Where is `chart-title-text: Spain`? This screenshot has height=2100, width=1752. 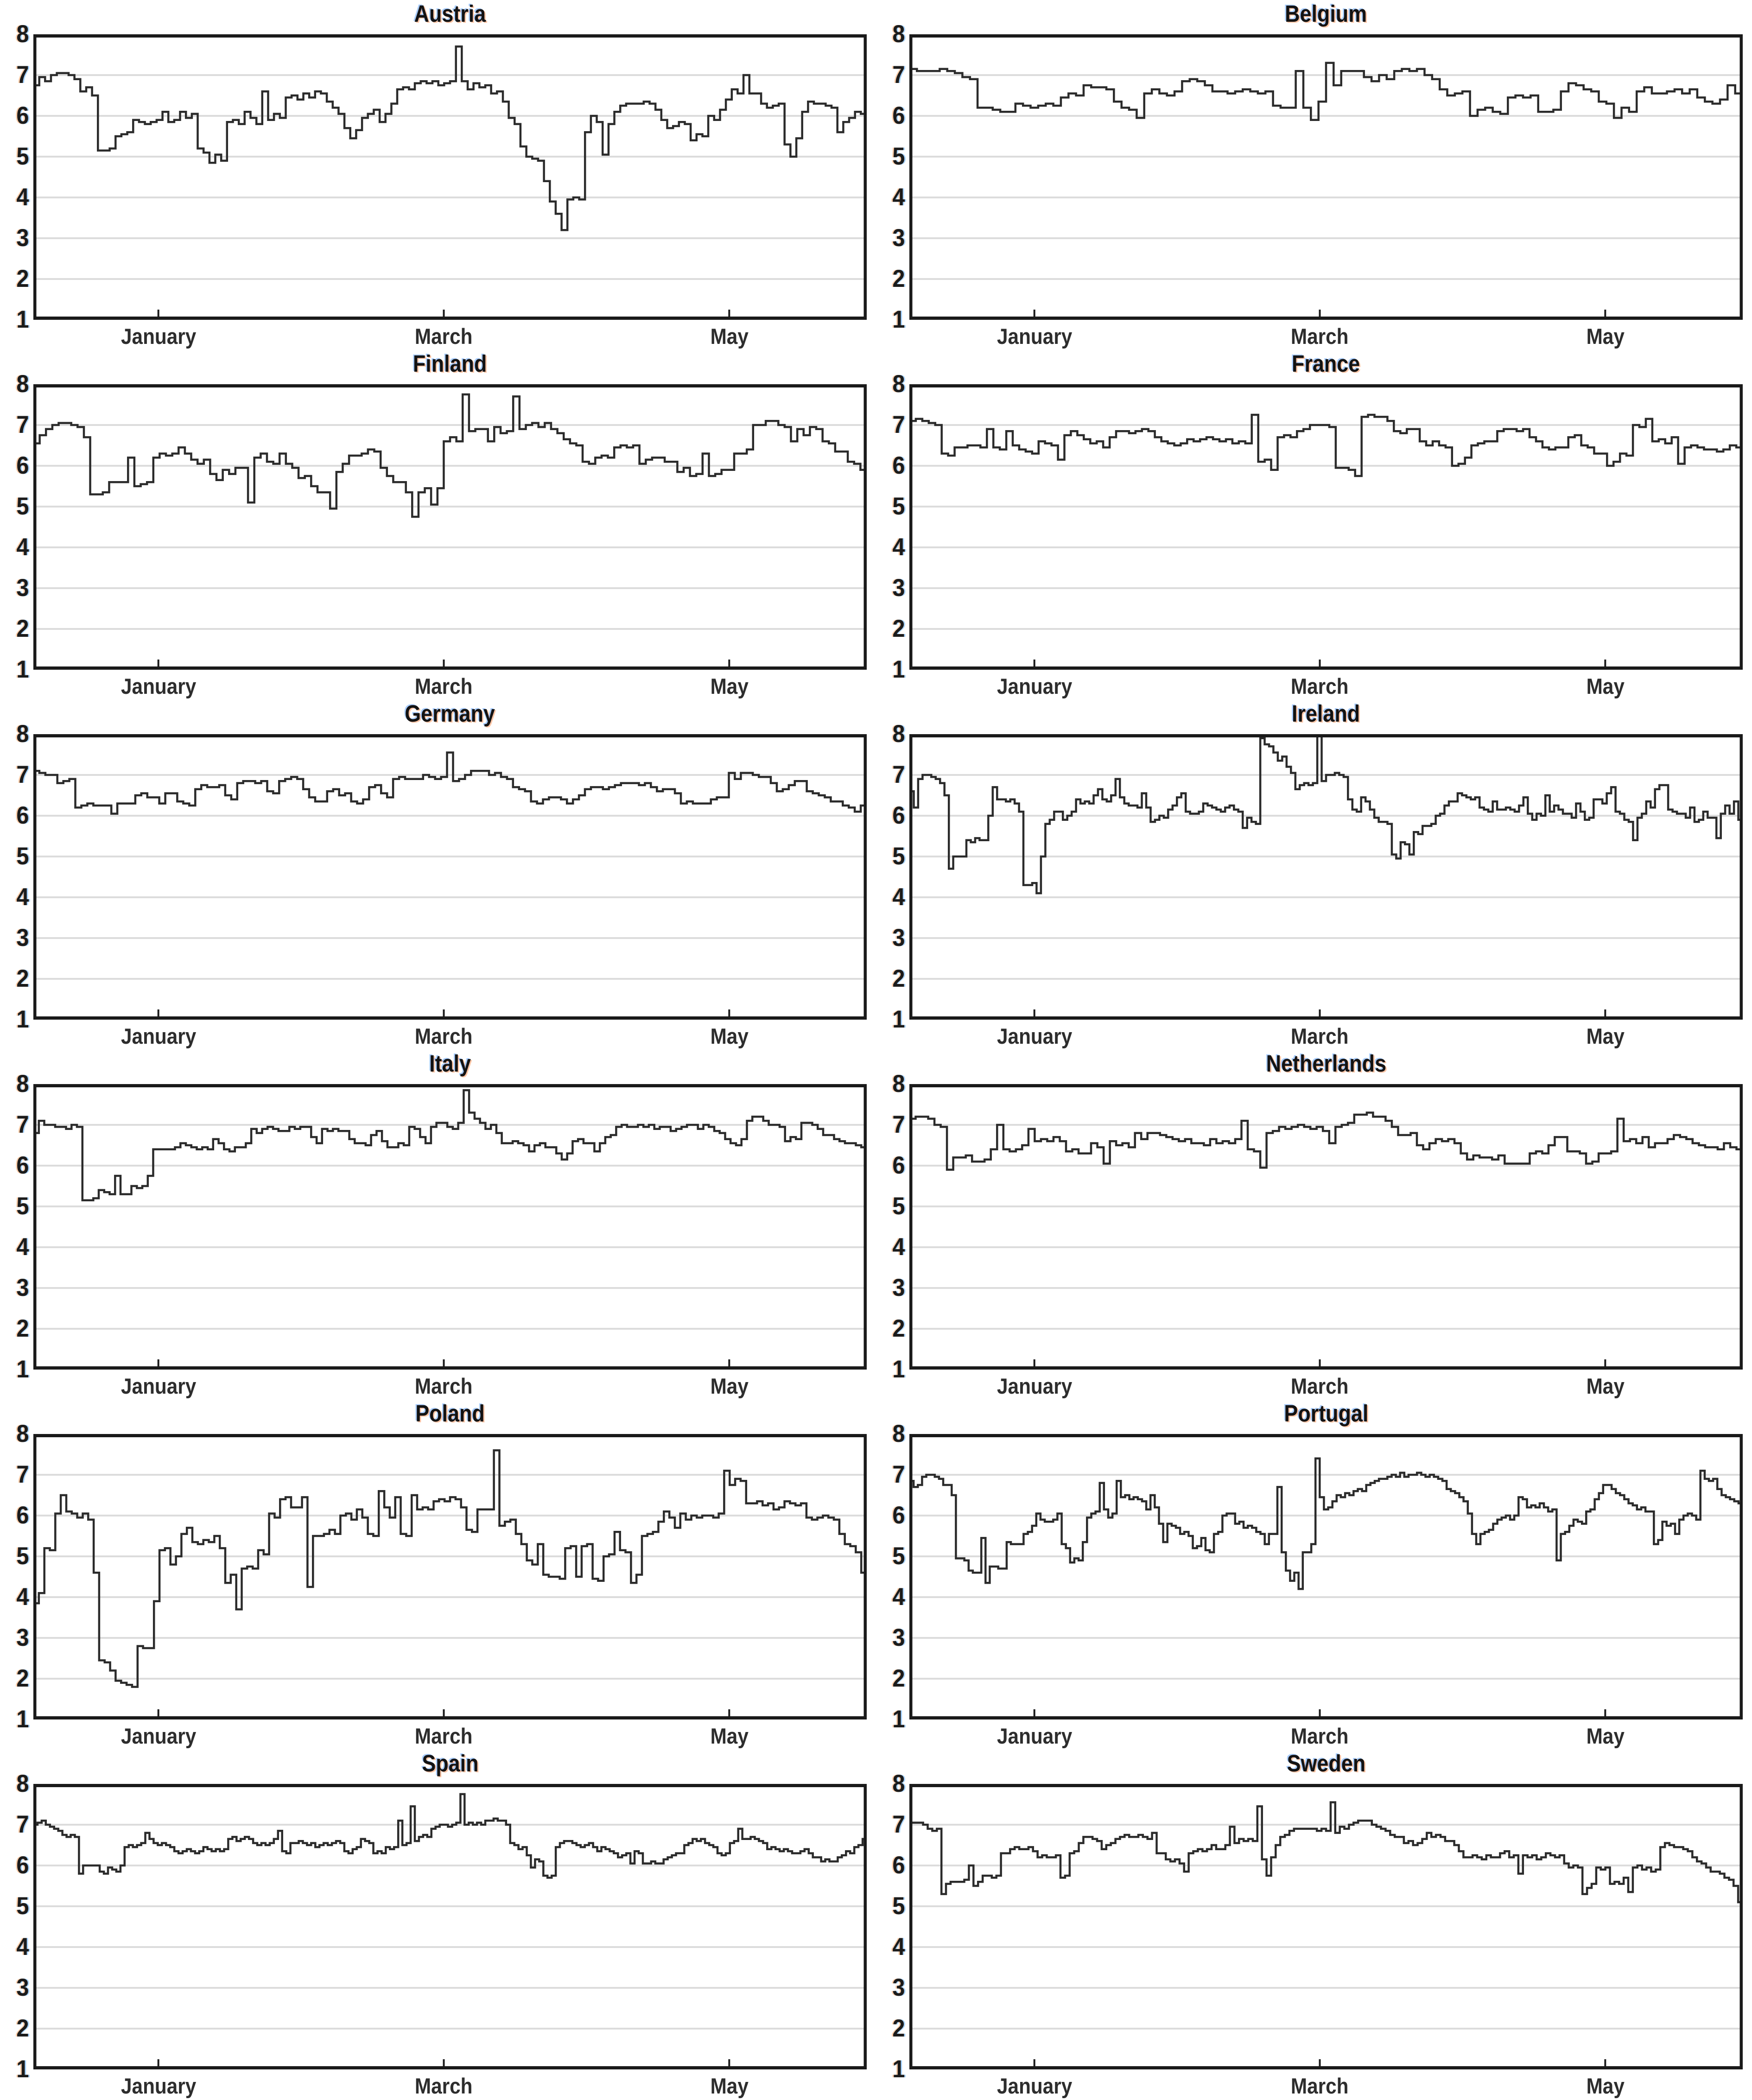 chart-title-text: Spain is located at coordinates (450, 1763).